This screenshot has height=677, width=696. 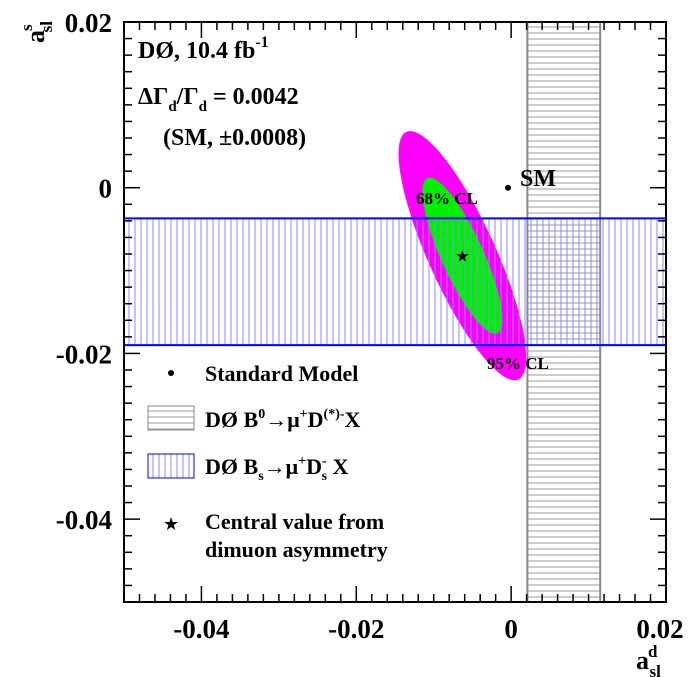 I want to click on legend-item-central-value-line2: dimuon asymmetry, so click(x=296, y=549).